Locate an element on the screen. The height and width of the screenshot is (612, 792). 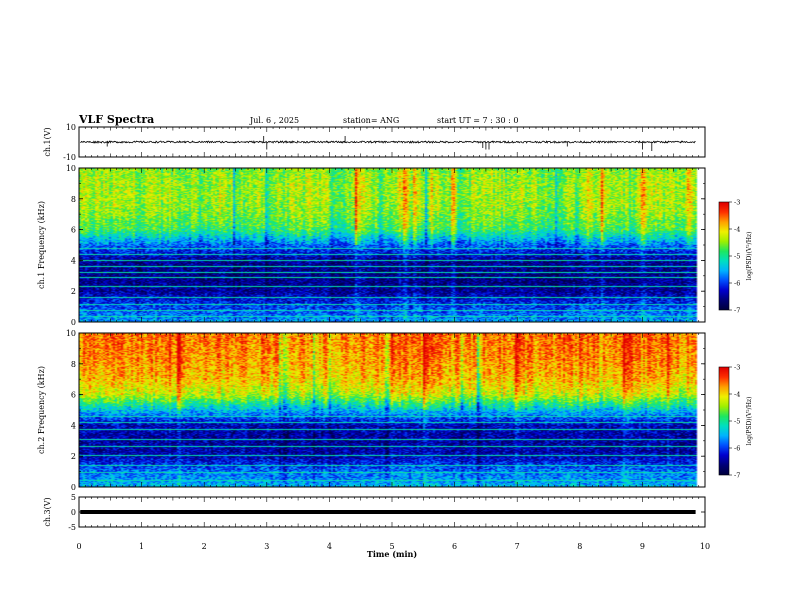
colorbar-tick-label-2: -4 is located at coordinates (737, 395).